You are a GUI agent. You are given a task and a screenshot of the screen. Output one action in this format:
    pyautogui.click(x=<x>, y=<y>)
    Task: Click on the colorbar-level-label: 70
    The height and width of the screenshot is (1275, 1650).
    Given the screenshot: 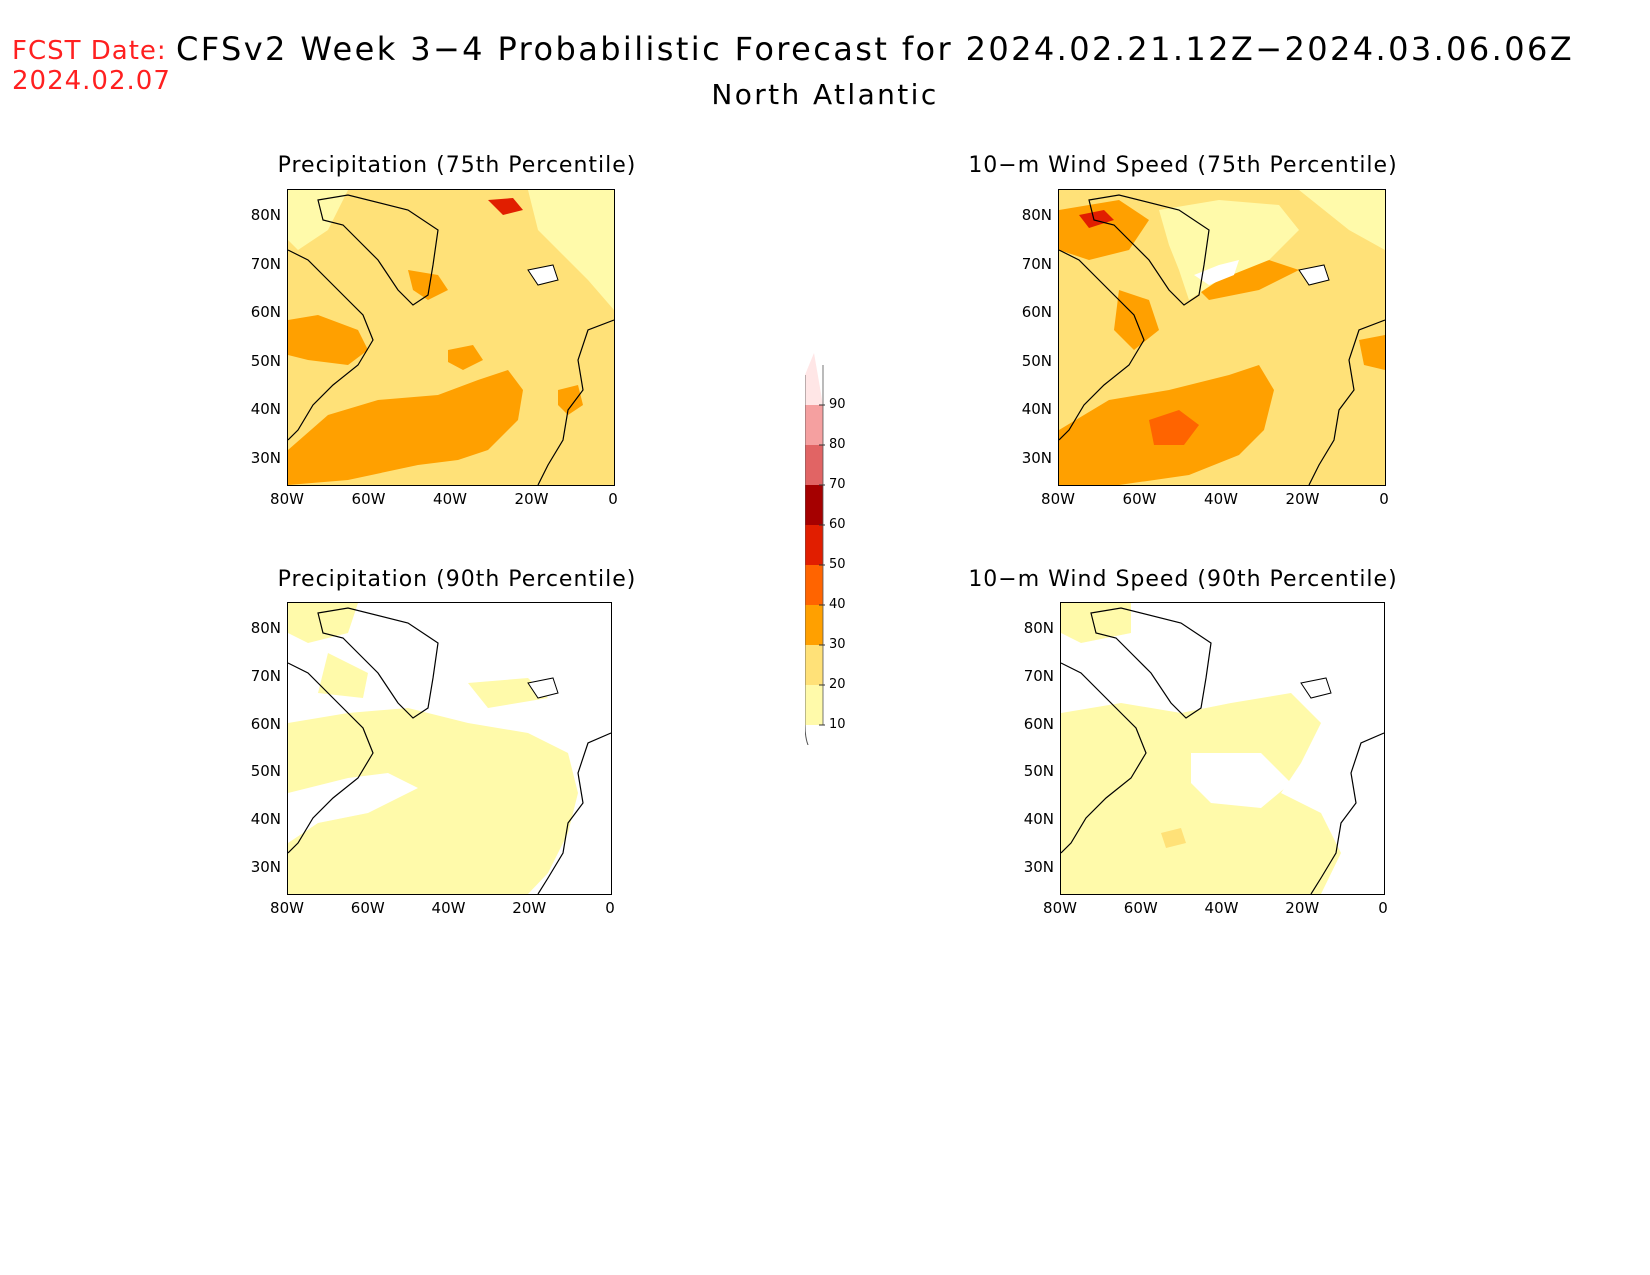 What is the action you would take?
    pyautogui.click(x=837, y=484)
    